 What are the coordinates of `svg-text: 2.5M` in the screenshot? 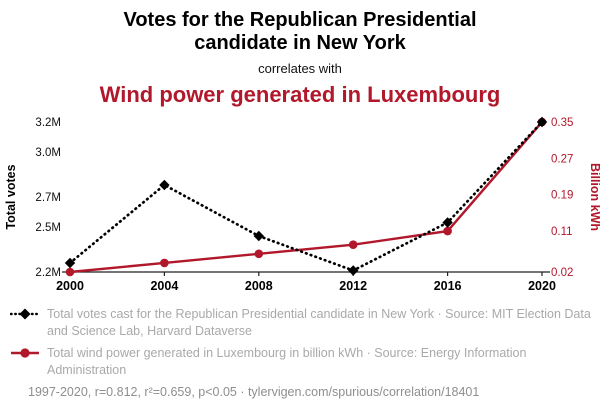 It's located at (48, 228).